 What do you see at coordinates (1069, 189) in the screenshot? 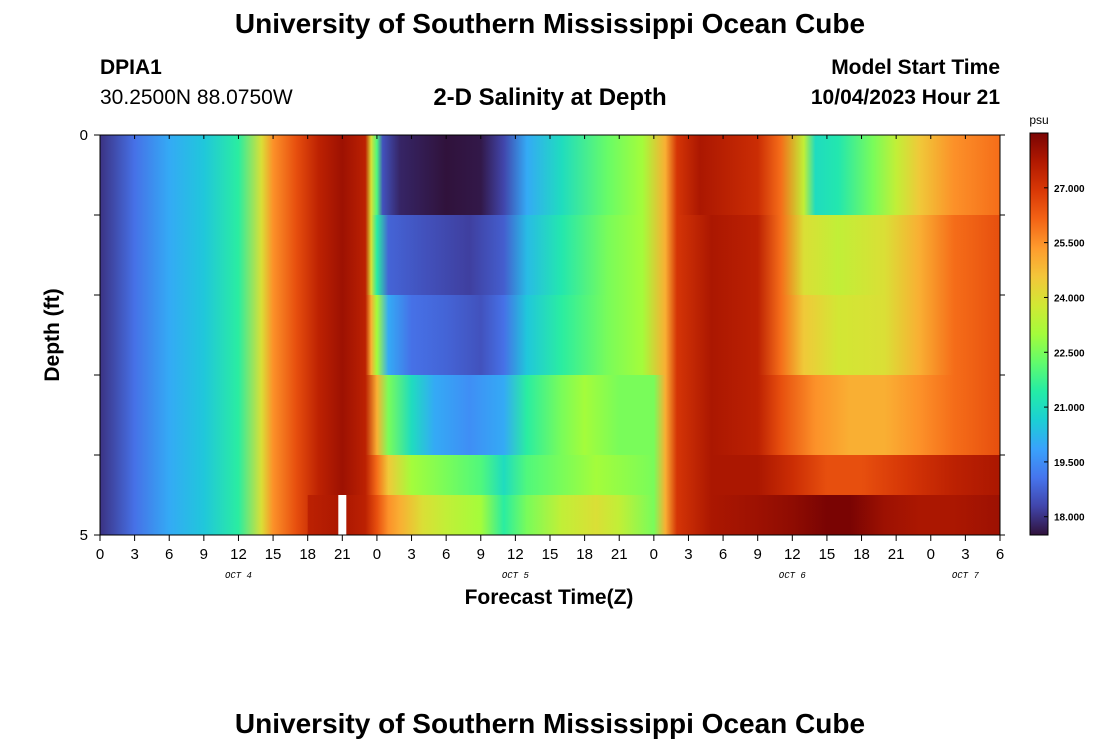
I see `colorbar-tick-label: 27.000` at bounding box center [1069, 189].